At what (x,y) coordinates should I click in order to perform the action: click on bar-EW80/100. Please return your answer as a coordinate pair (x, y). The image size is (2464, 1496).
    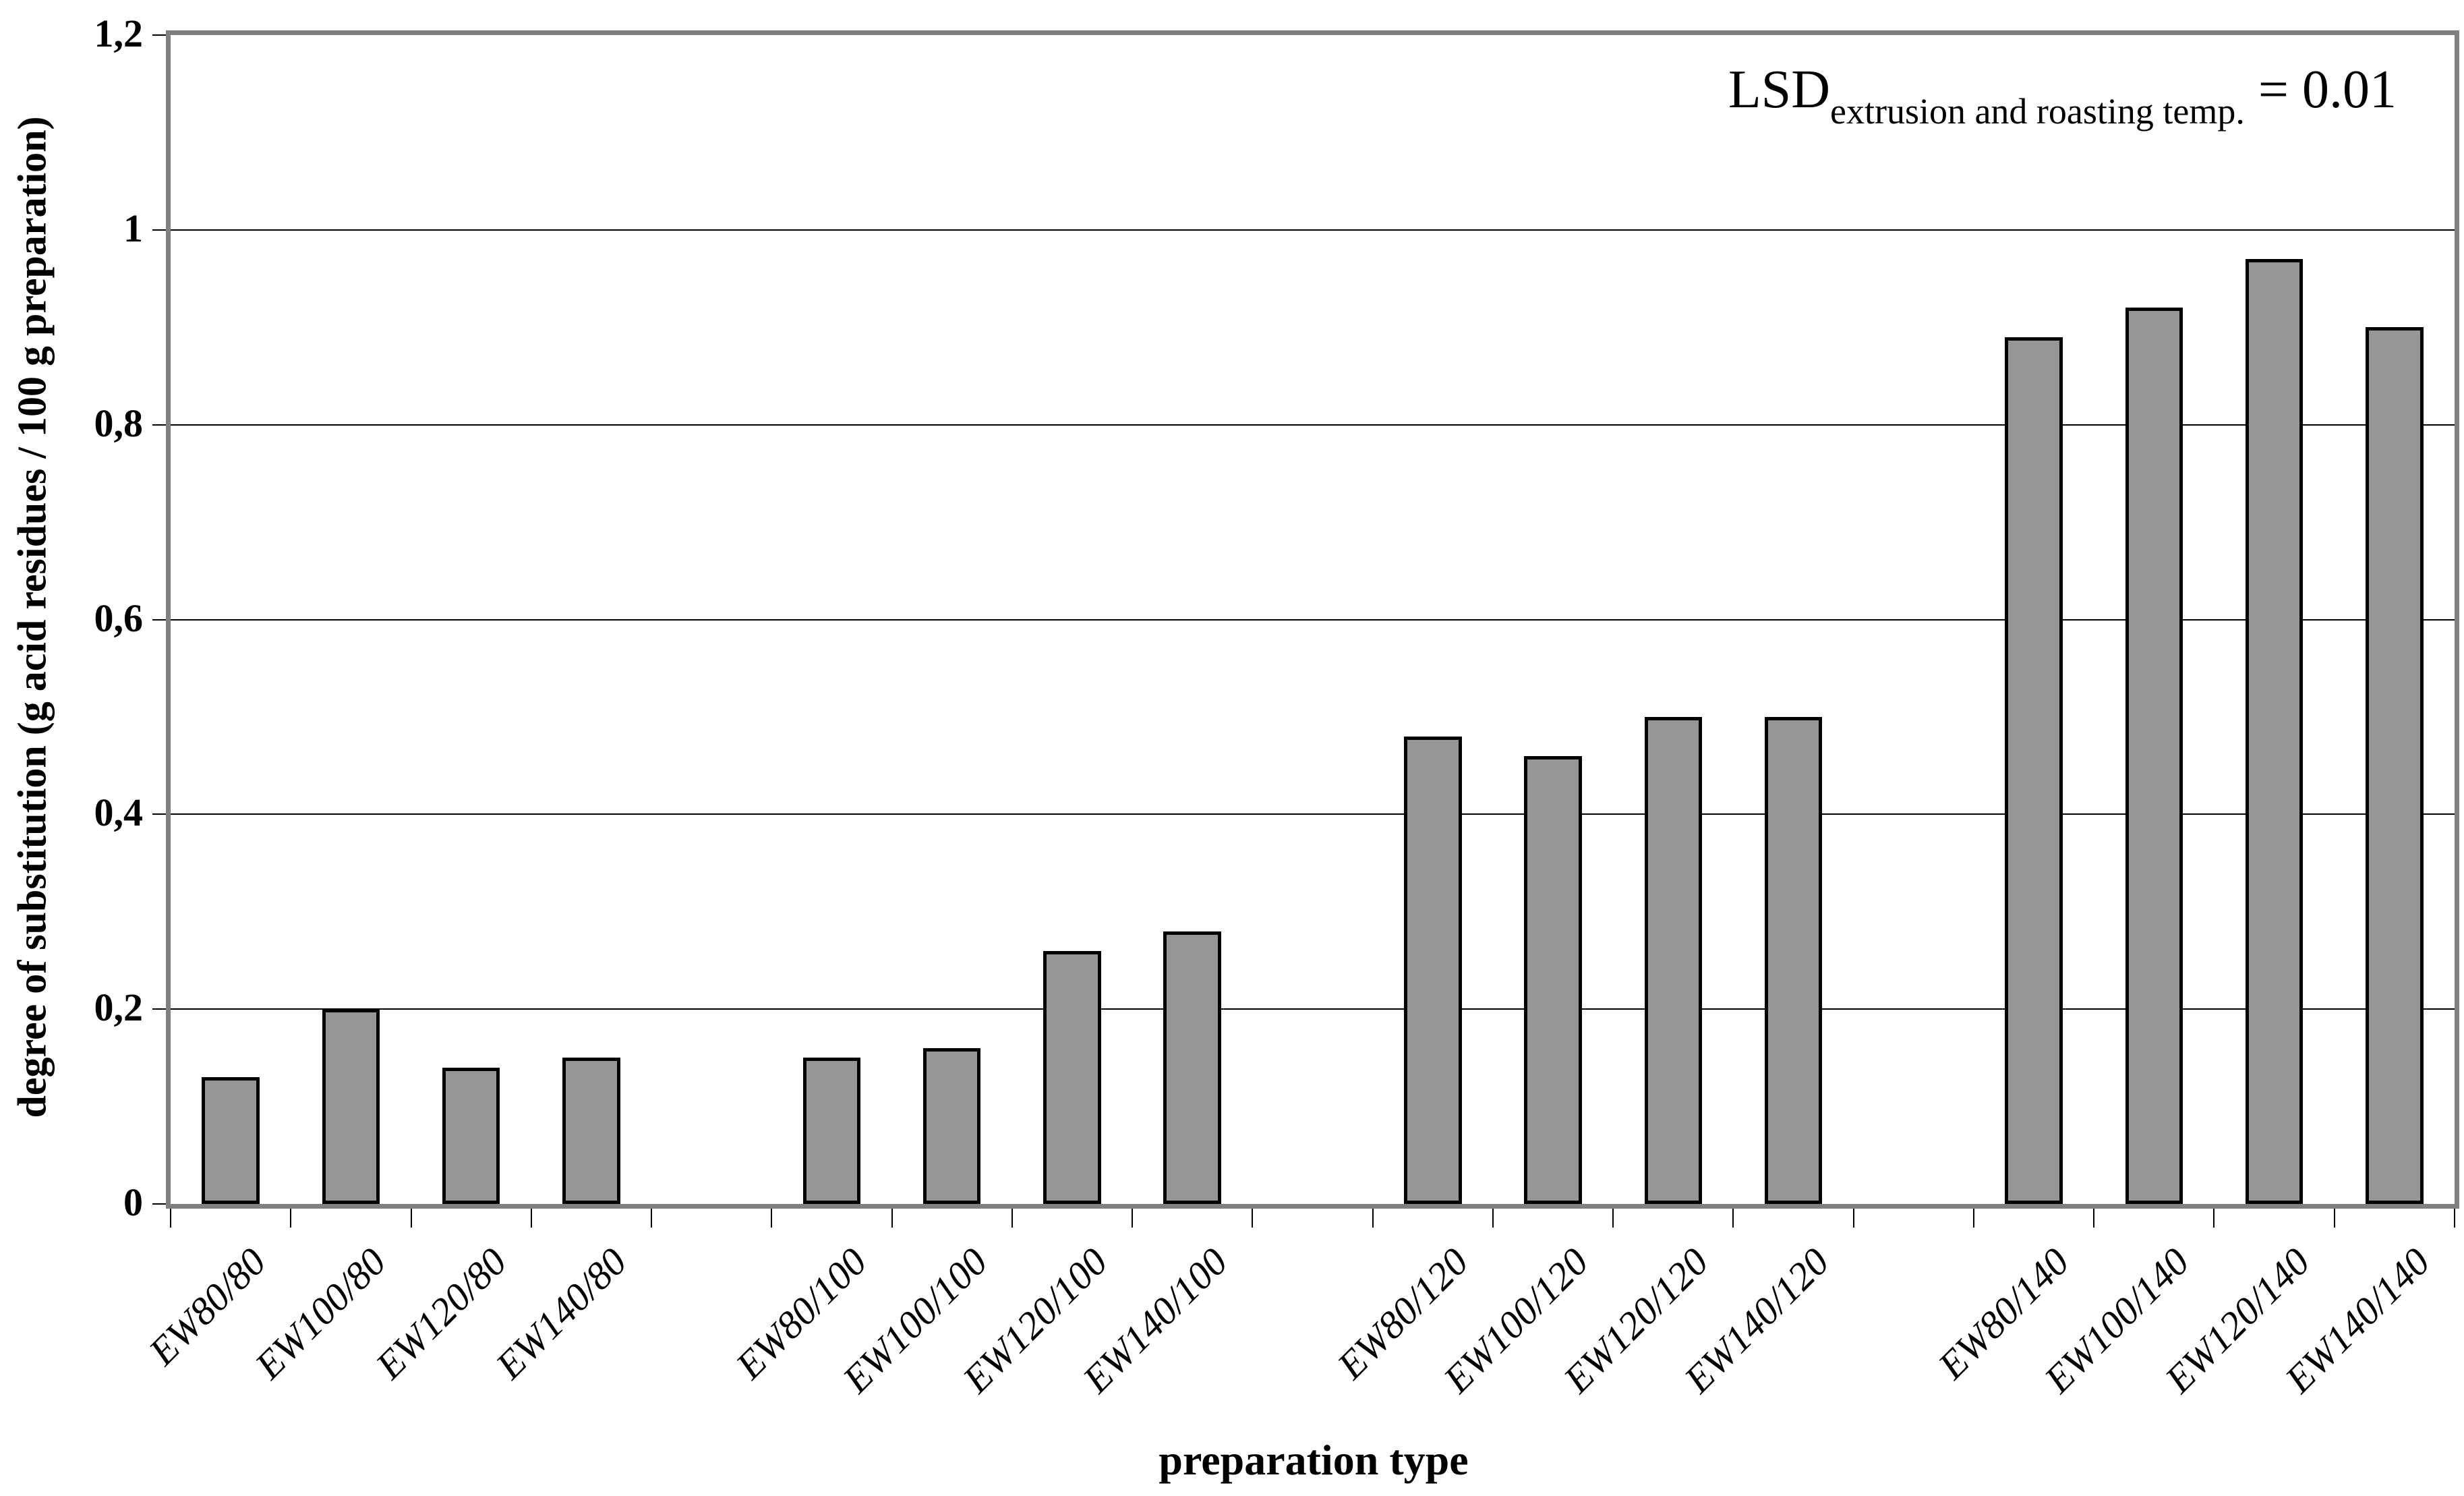
    Looking at the image, I should click on (831, 1131).